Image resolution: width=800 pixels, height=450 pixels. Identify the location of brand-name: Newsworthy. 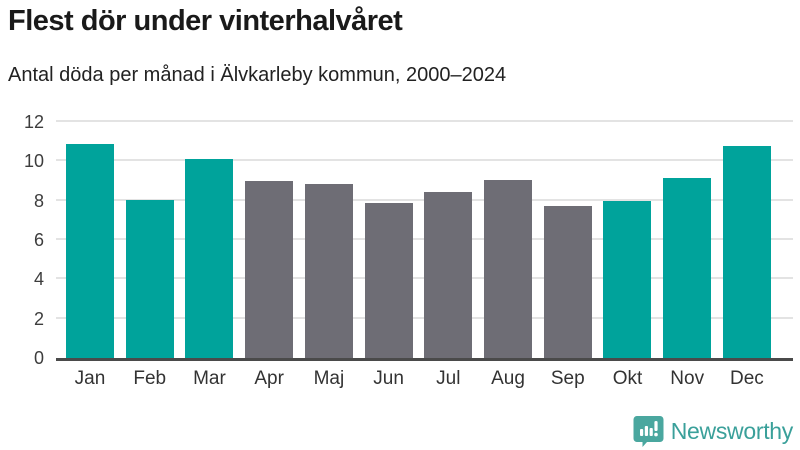
(732, 430).